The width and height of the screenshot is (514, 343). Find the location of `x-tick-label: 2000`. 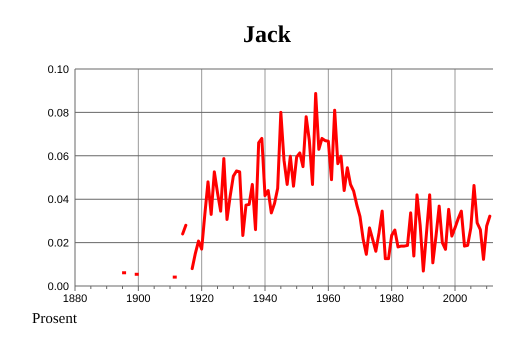

x-tick-label: 2000 is located at coordinates (455, 299).